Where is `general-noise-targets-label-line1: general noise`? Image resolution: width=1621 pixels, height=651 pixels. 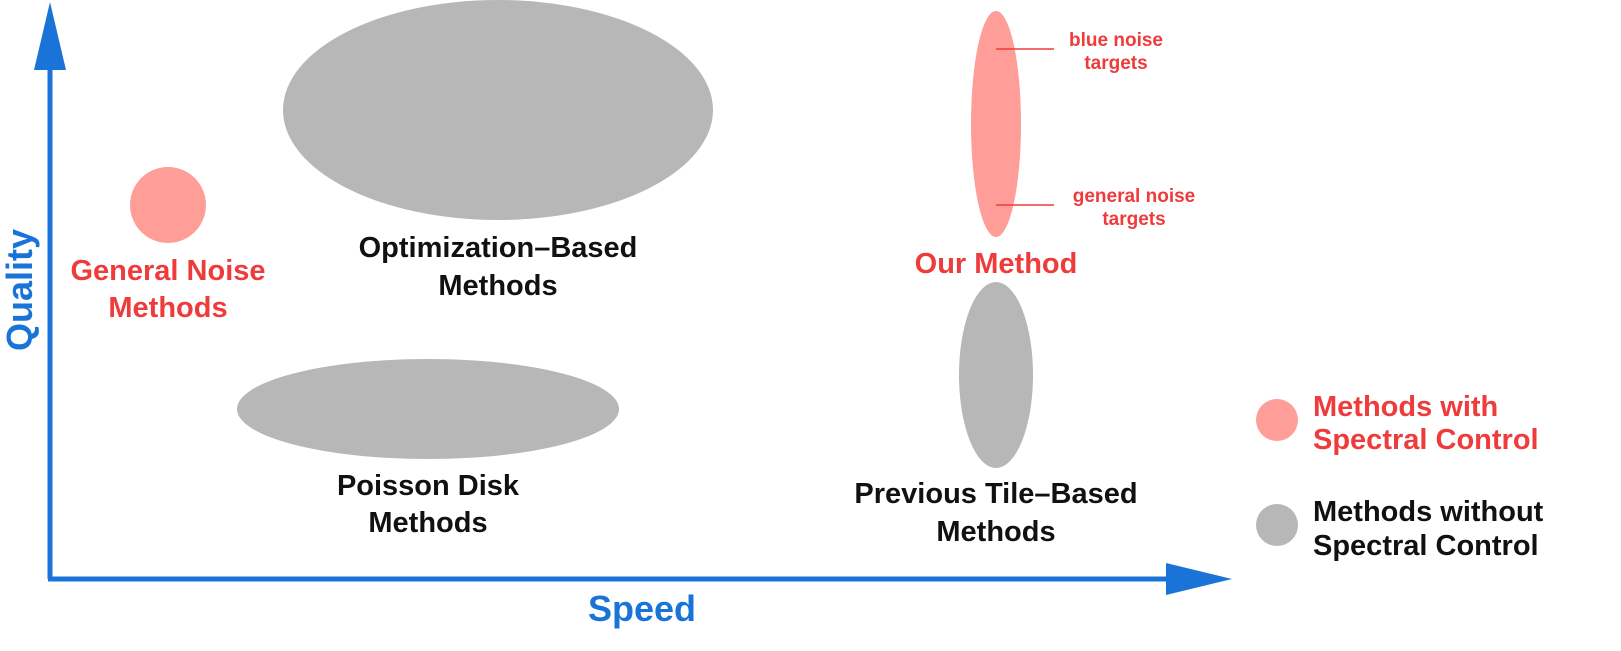
general-noise-targets-label-line1: general noise is located at coordinates (1134, 196).